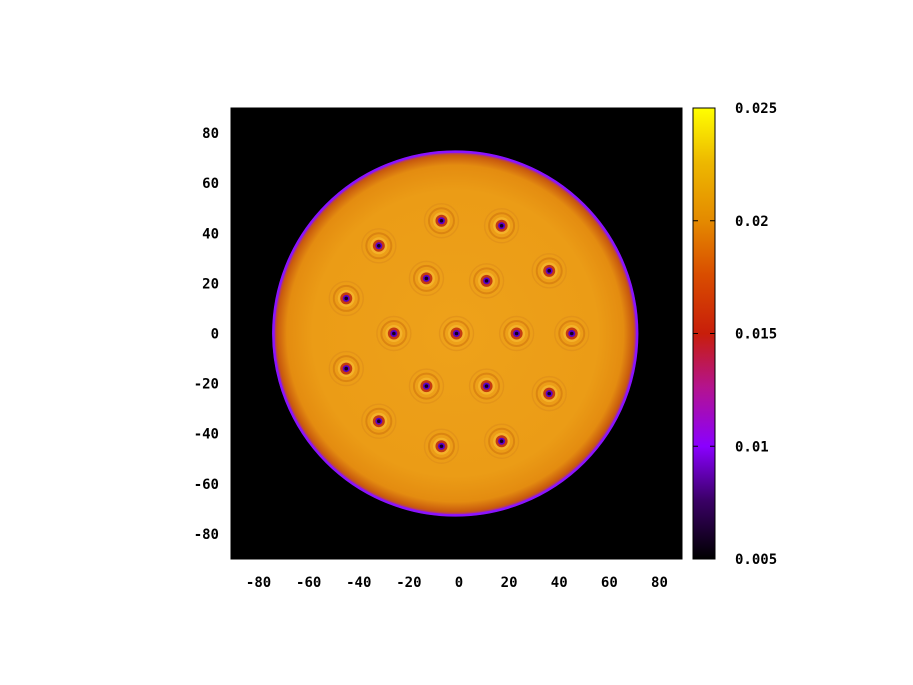  What do you see at coordinates (752, 222) in the screenshot?
I see `colorbar-tick-label: 0.02` at bounding box center [752, 222].